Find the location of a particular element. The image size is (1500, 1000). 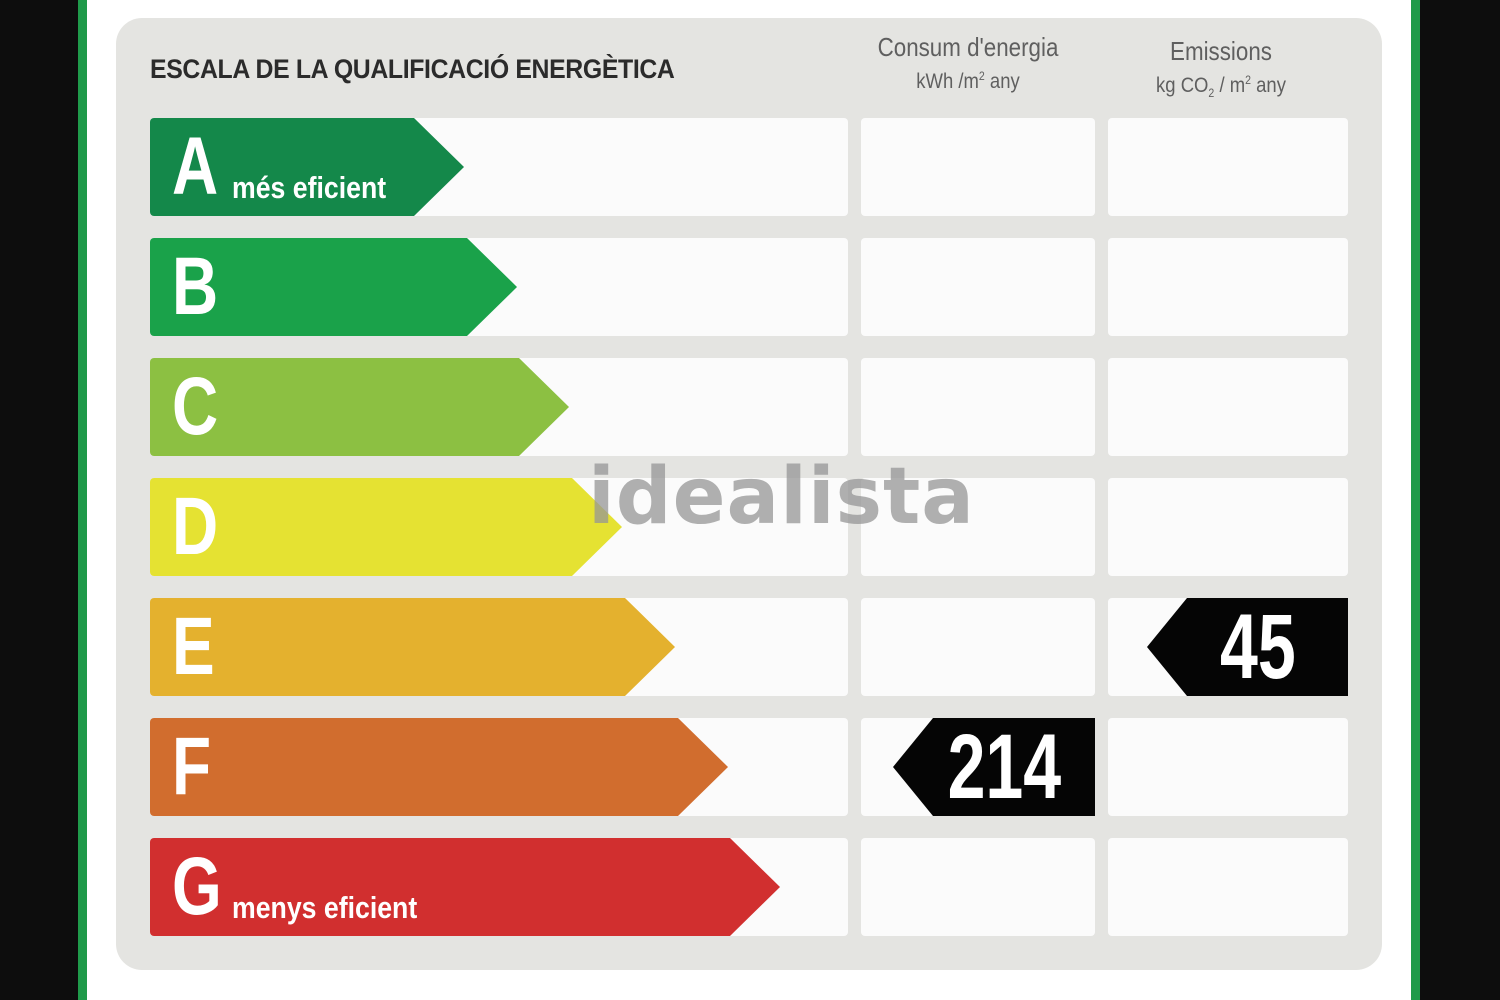

rating-letter: E is located at coordinates (193, 646).